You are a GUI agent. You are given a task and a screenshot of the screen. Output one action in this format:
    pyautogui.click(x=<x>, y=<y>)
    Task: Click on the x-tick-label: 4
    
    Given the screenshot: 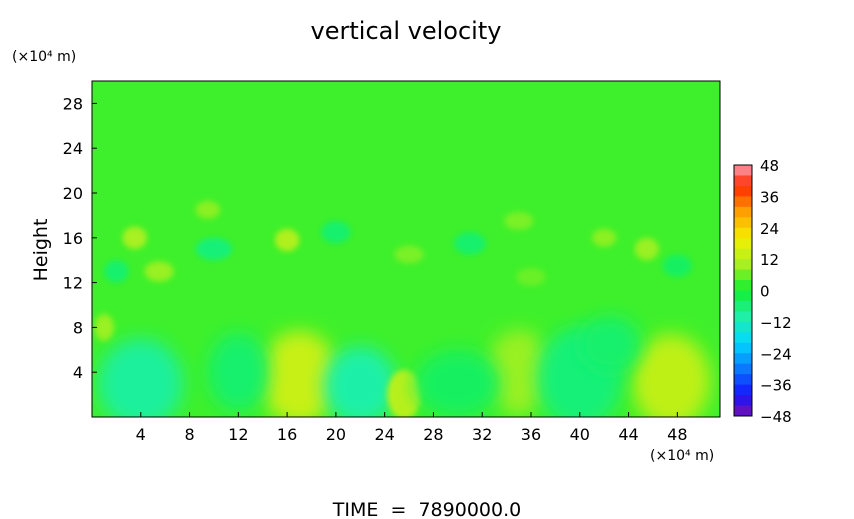 What is the action you would take?
    pyautogui.click(x=141, y=434)
    